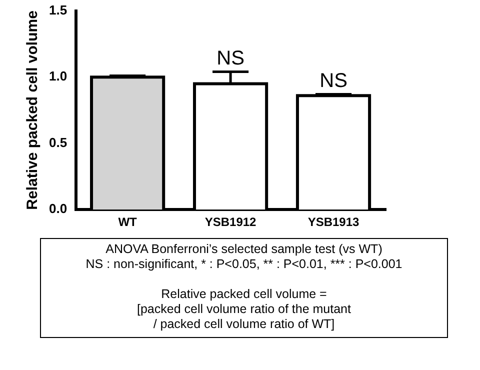 The image size is (480, 370). Describe the element at coordinates (334, 222) in the screenshot. I see `x-tick-label: YSB1913` at that location.